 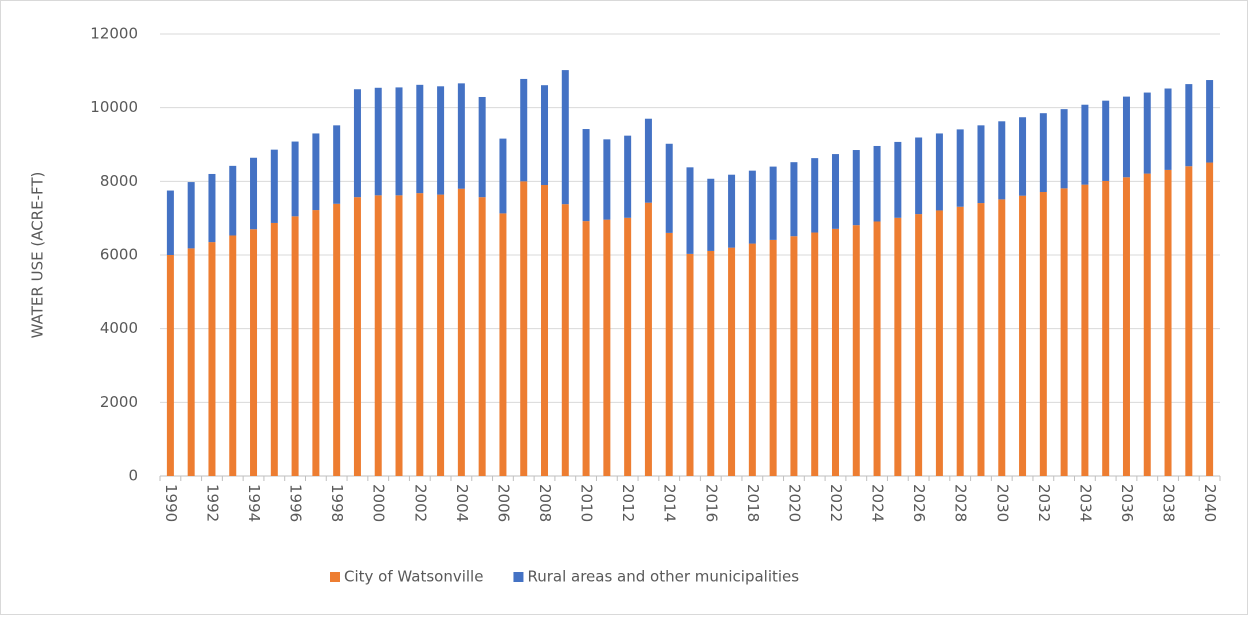 I want to click on x-tick-label: 2008, so click(x=545, y=503).